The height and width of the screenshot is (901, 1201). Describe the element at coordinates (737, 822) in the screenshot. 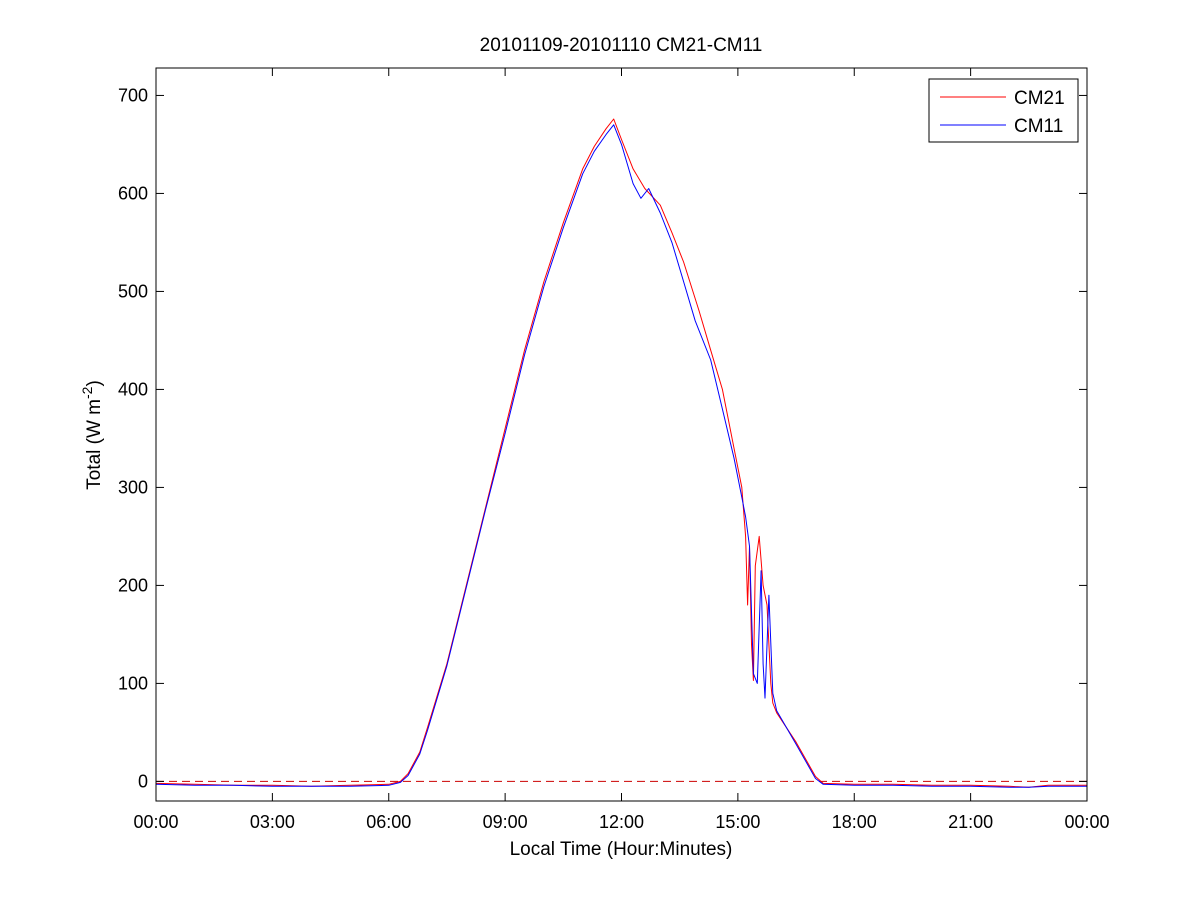

I see `x-tick-label: 15:00` at that location.